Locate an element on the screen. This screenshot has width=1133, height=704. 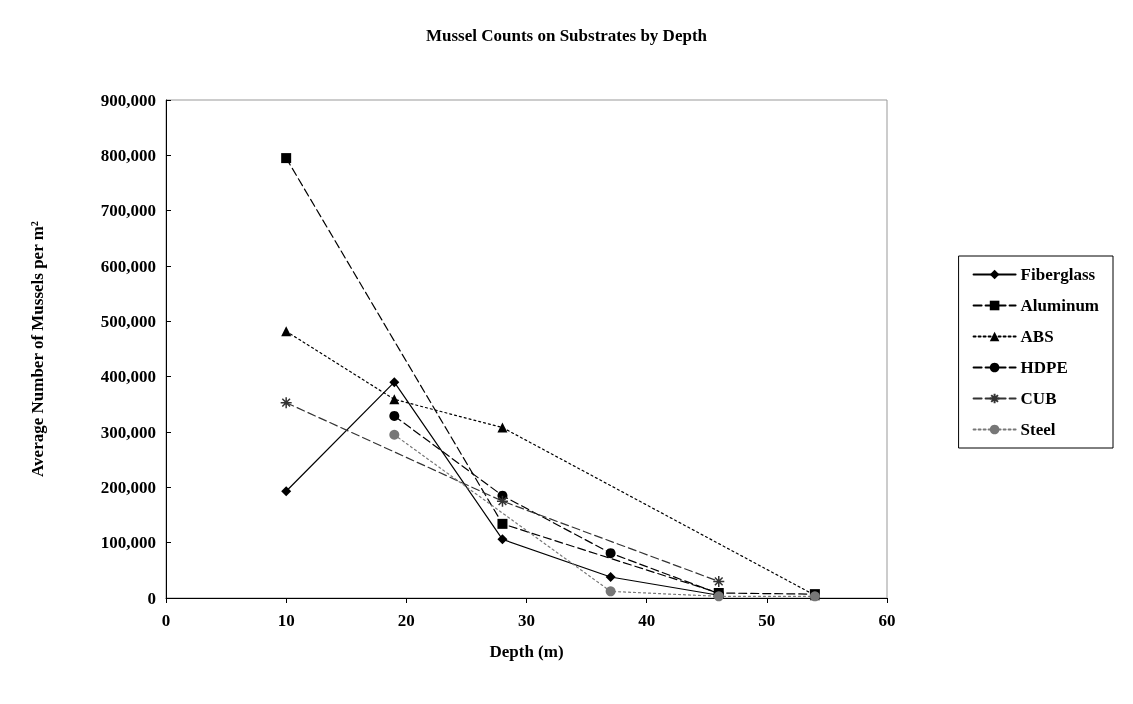
legend-label: HDPE is located at coordinates (1044, 367).